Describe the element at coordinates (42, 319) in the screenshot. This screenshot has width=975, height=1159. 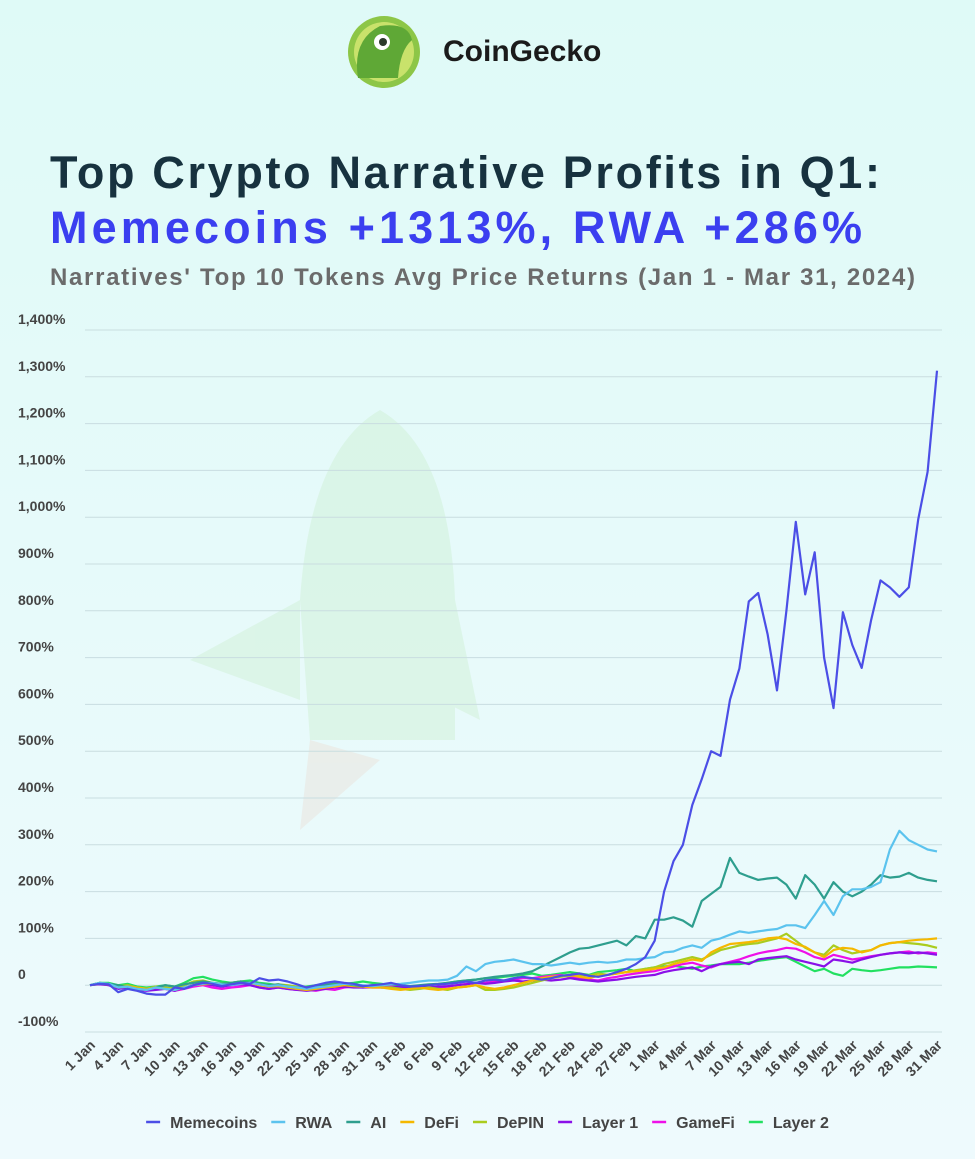
I see `y-tick-label: 1,400%` at that location.